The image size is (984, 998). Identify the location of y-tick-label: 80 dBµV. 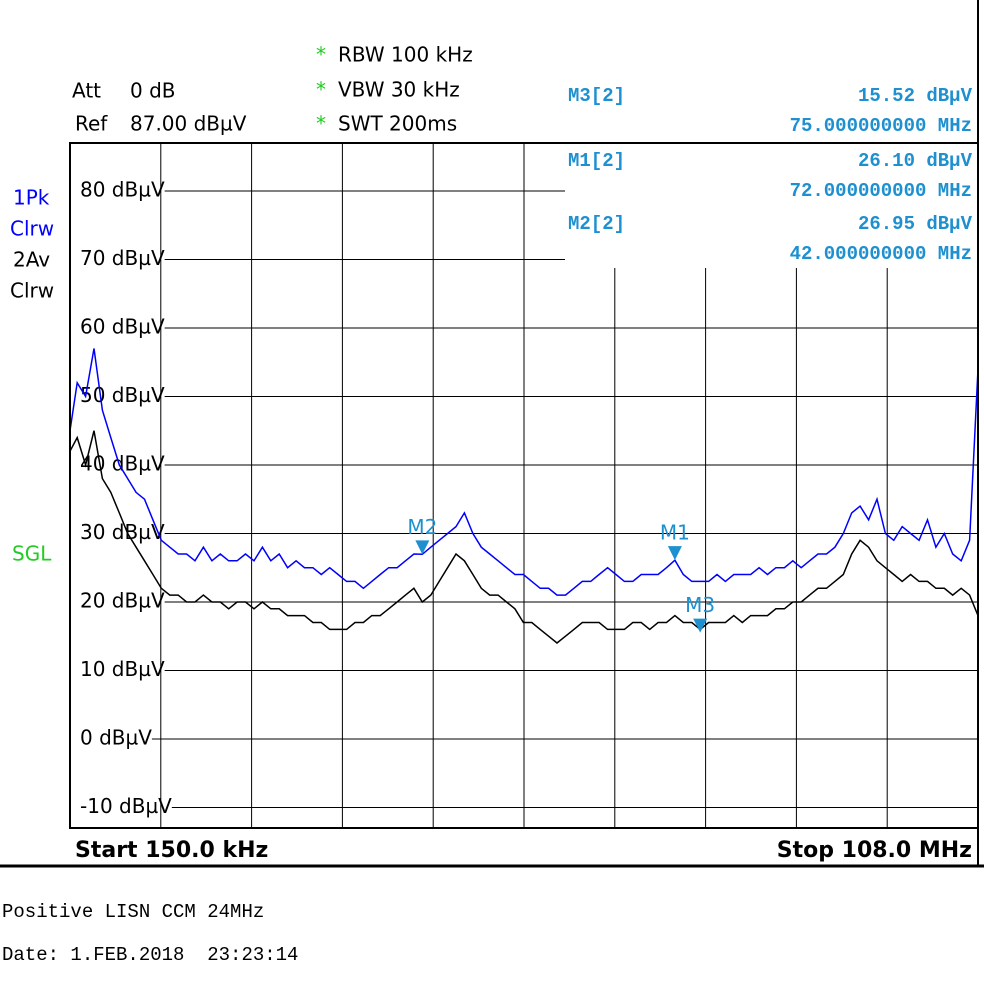
(122, 189).